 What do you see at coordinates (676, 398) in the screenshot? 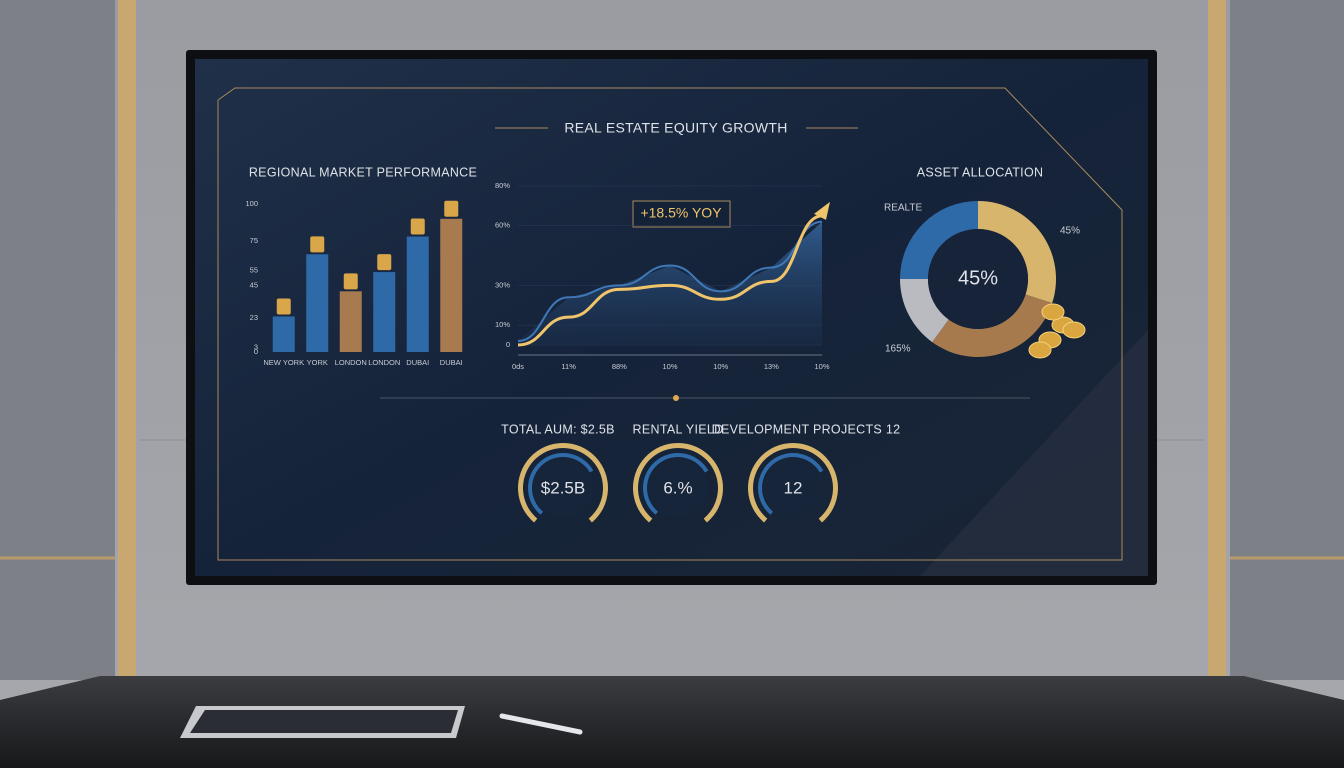
I see `divider-dot` at bounding box center [676, 398].